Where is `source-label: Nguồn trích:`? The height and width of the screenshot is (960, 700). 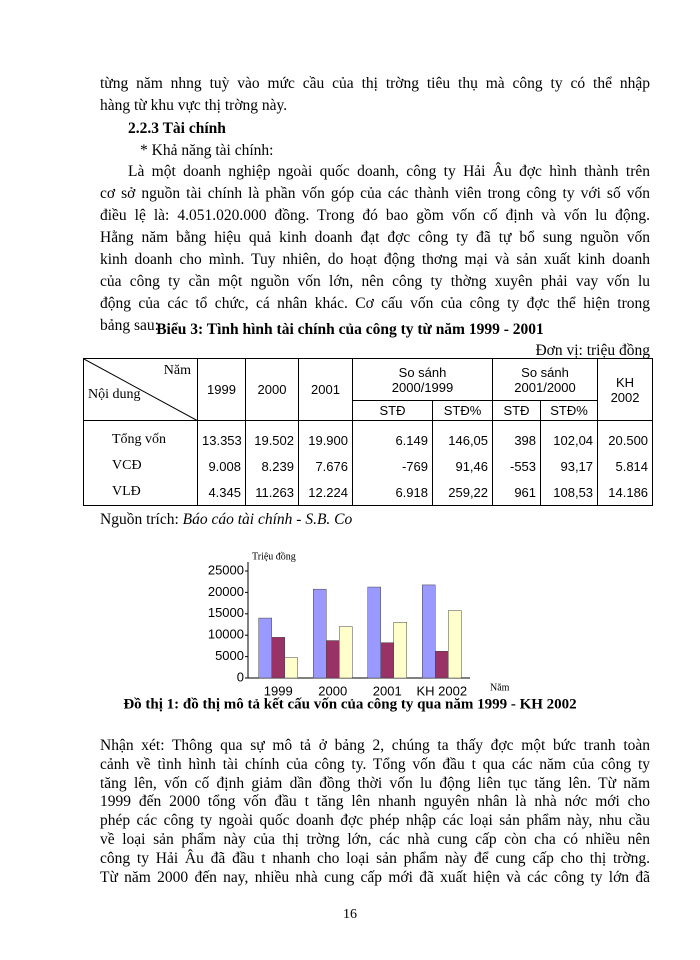 source-label: Nguồn trích: is located at coordinates (139, 519).